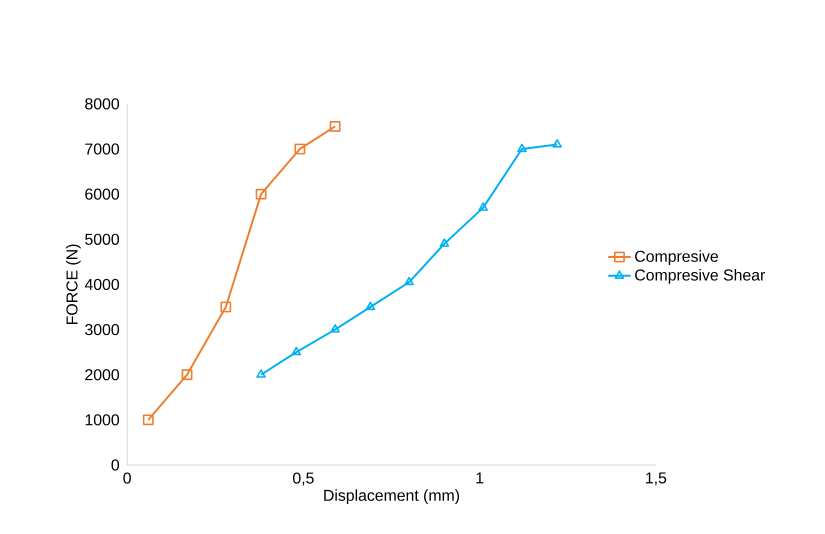 The width and height of the screenshot is (825, 534). I want to click on y-tick-label: 4000, so click(102, 284).